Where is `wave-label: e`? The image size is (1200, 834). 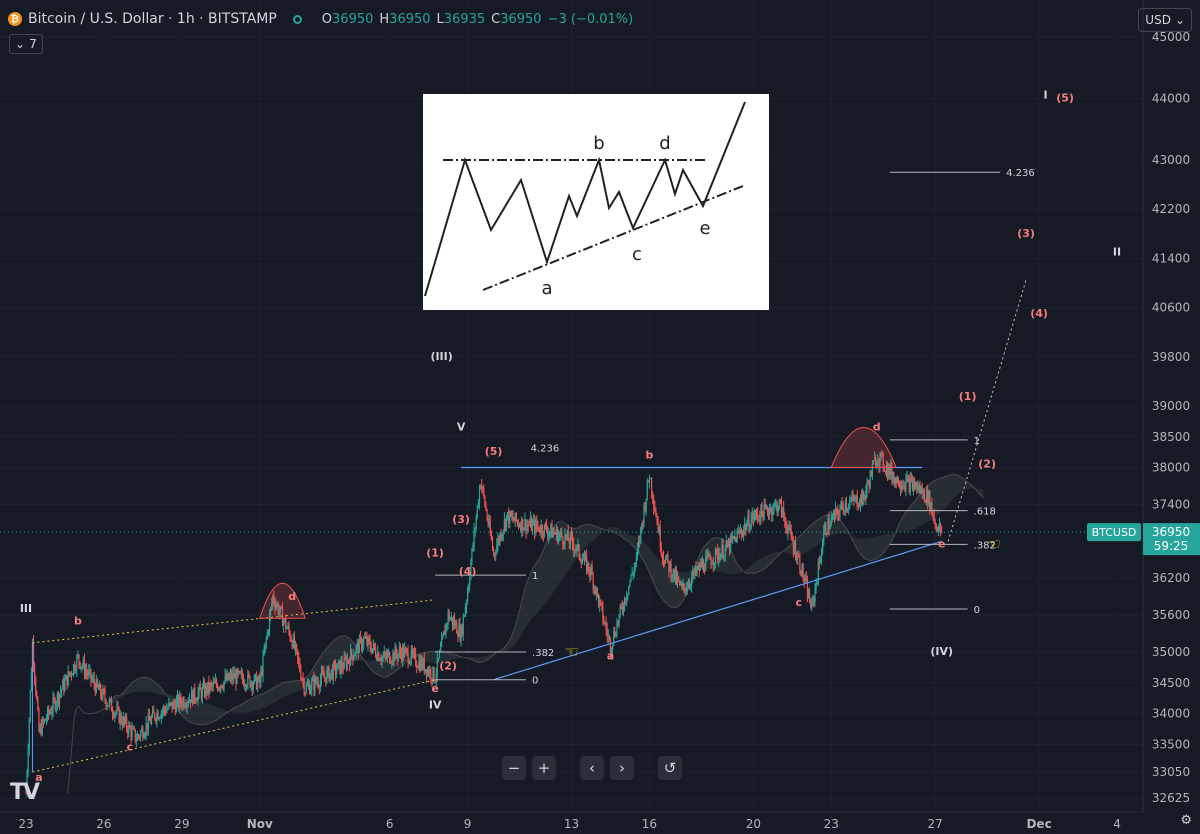
wave-label: e is located at coordinates (434, 688).